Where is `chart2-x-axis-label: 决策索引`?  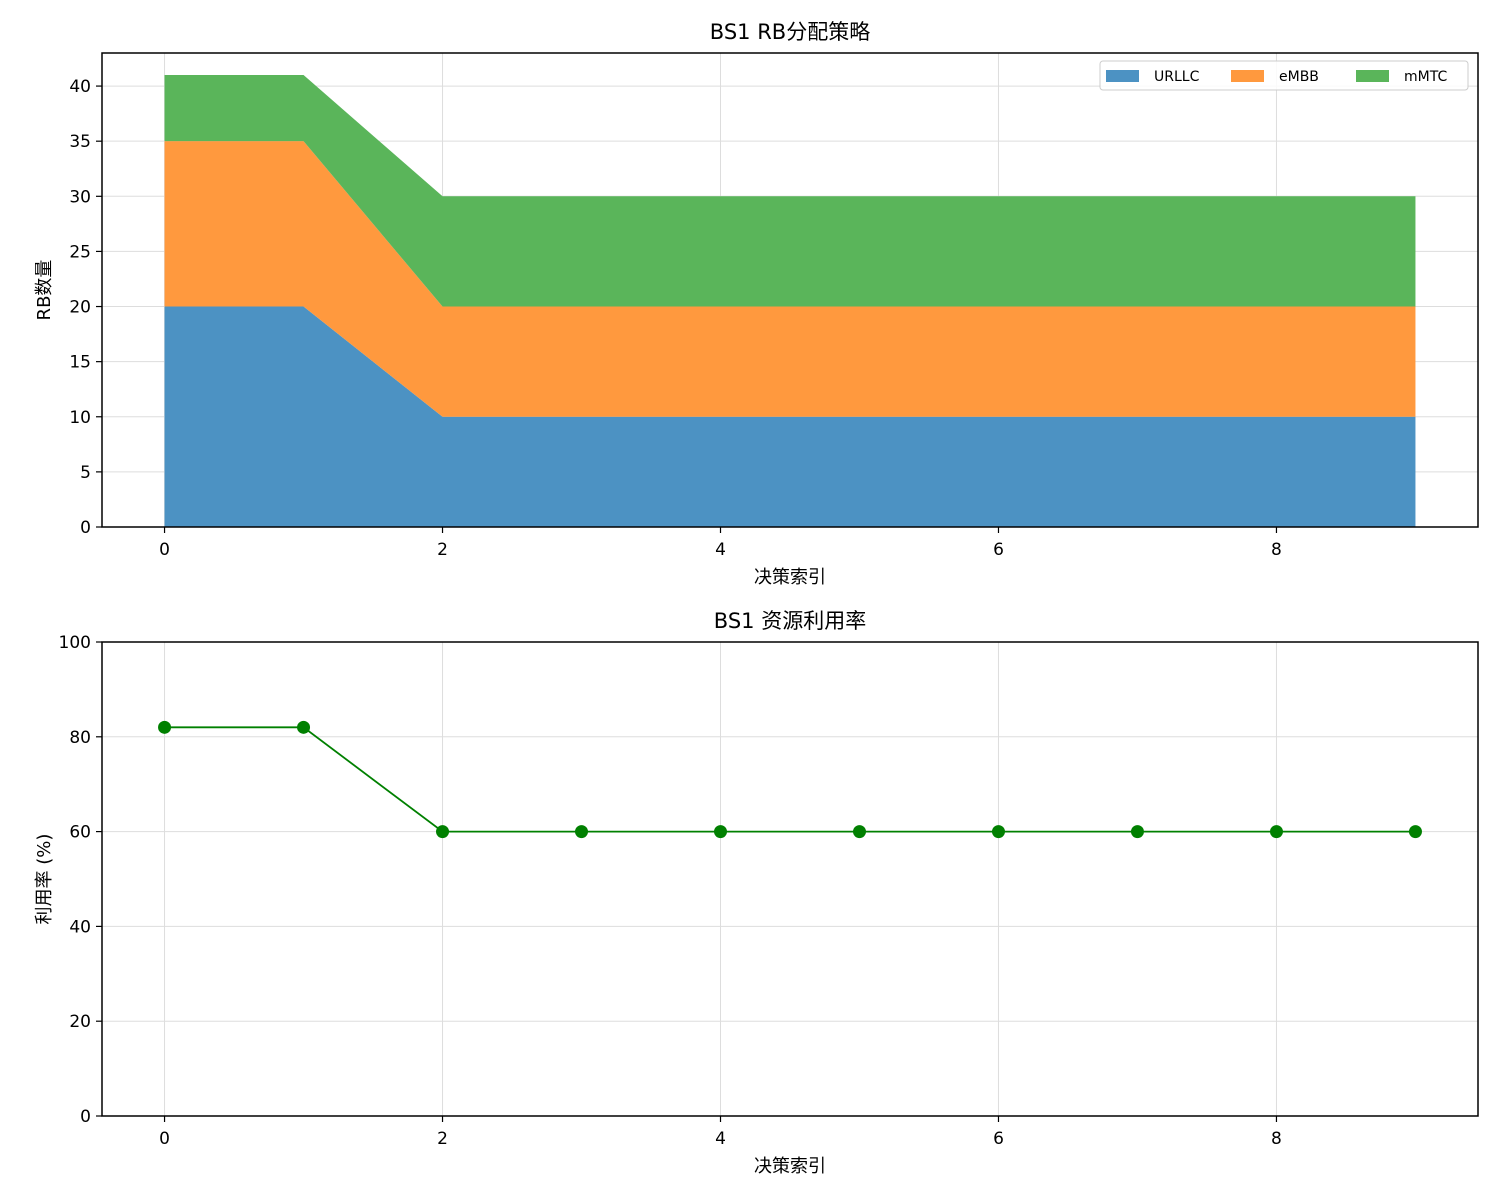 chart2-x-axis-label: 决策索引 is located at coordinates (790, 1166).